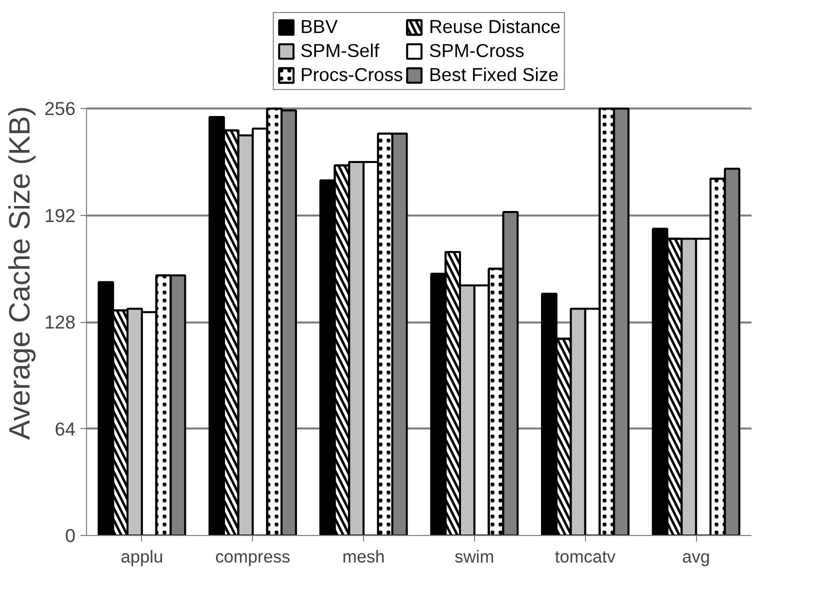  Describe the element at coordinates (253, 556) in the screenshot. I see `x-tick-label: compress` at that location.